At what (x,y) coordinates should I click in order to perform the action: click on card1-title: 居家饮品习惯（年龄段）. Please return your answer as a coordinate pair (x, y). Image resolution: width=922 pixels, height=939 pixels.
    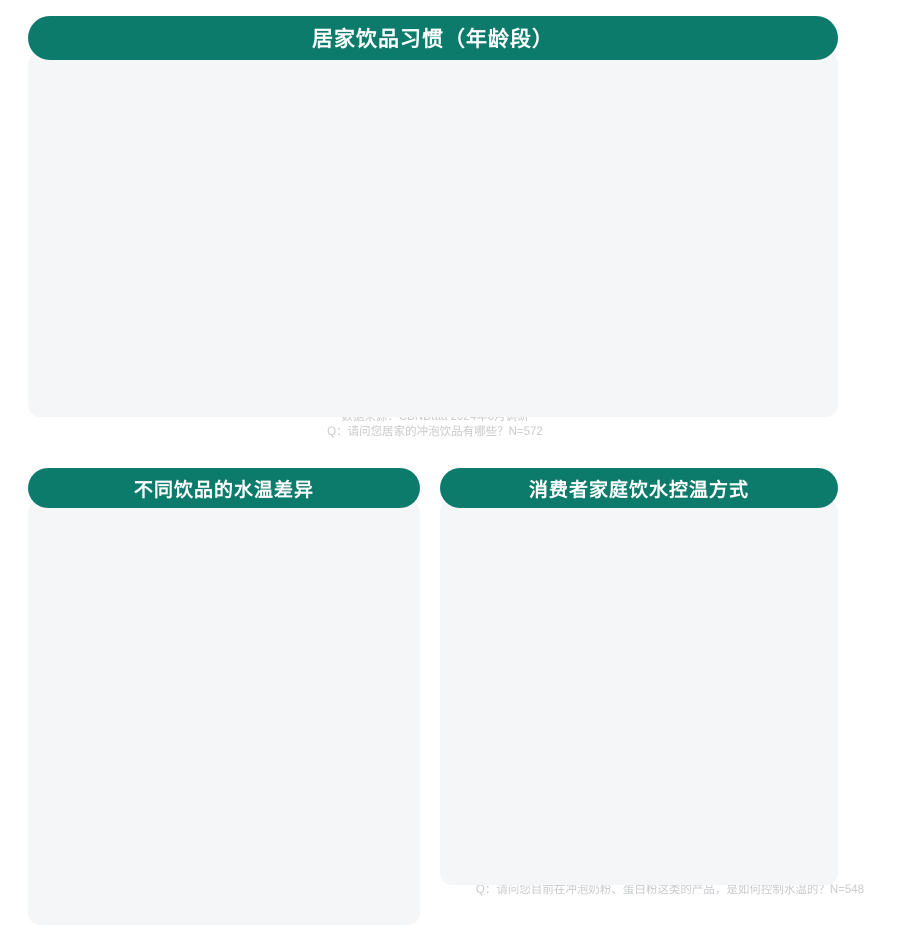
    Looking at the image, I should click on (433, 38).